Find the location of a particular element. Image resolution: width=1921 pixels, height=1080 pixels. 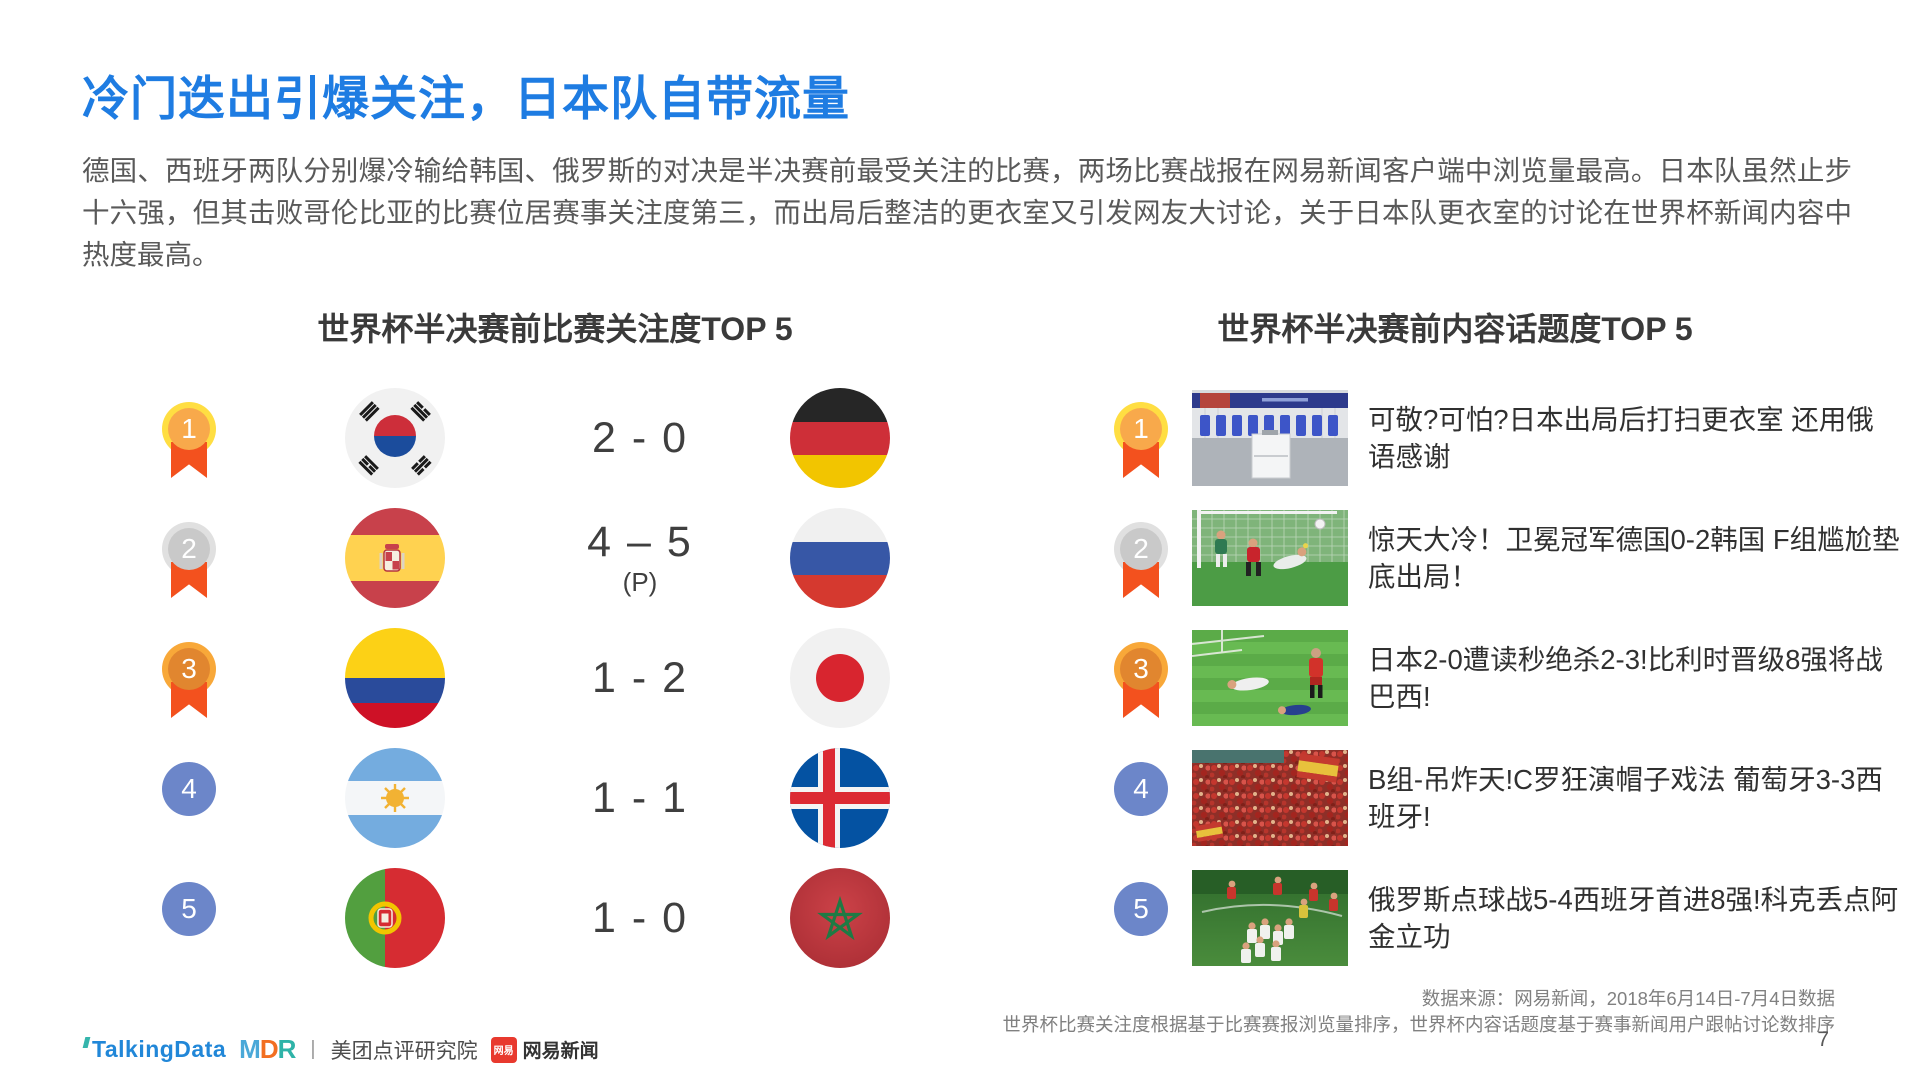

mdr-logo: M D R is located at coordinates (267, 1049).